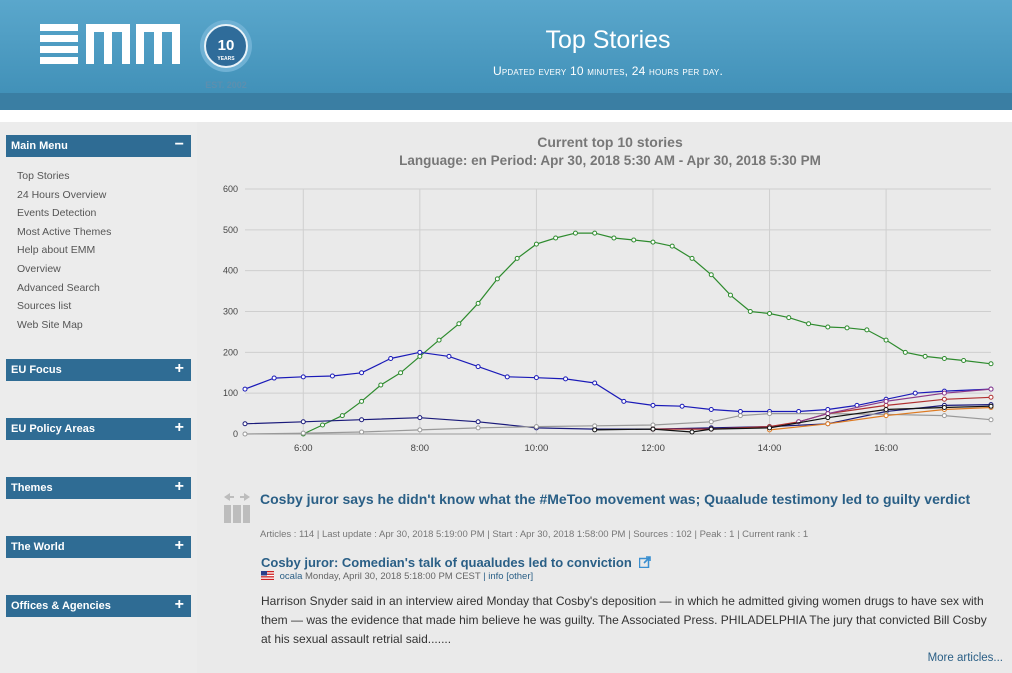 Image resolution: width=1012 pixels, height=673 pixels. Describe the element at coordinates (645, 562) in the screenshot. I see `external-link-icon` at that location.